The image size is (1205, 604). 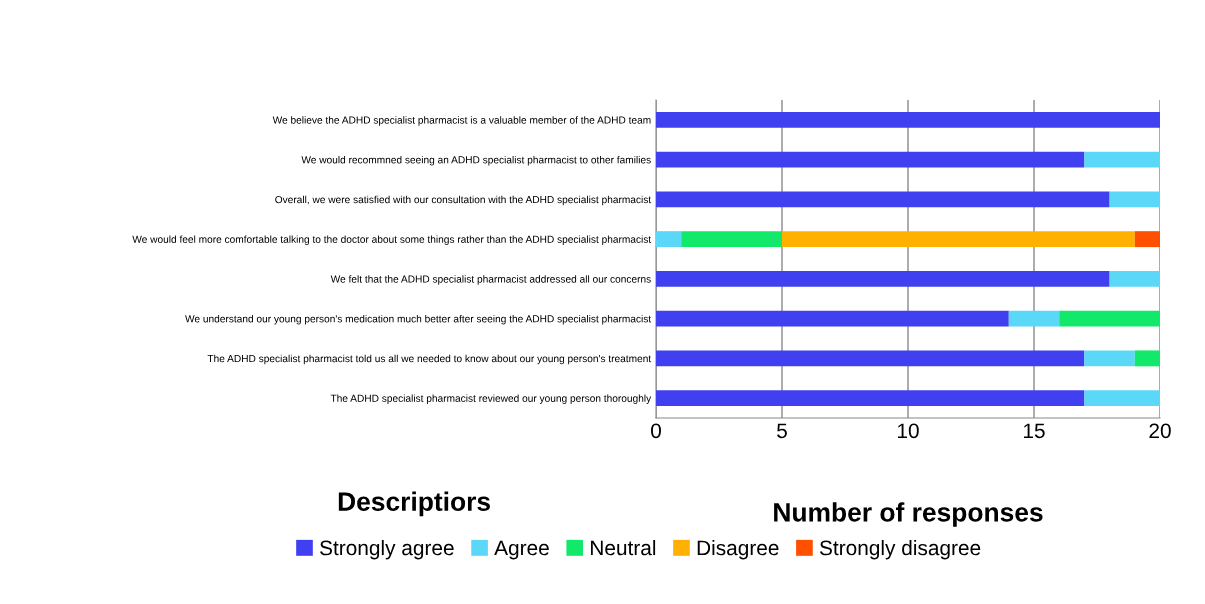 What do you see at coordinates (738, 549) in the screenshot?
I see `legend-label: Disagree` at bounding box center [738, 549].